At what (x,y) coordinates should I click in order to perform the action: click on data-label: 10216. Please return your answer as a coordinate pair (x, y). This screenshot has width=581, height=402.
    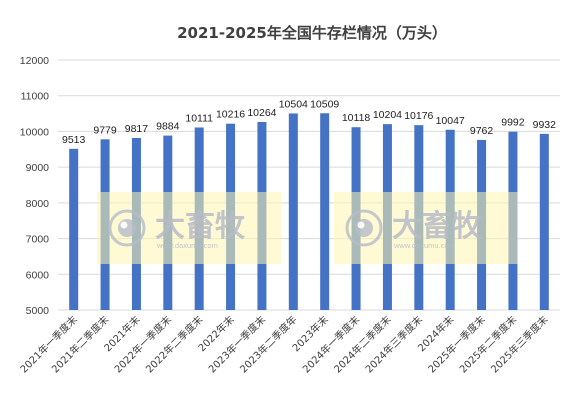
    Looking at the image, I should click on (230, 115).